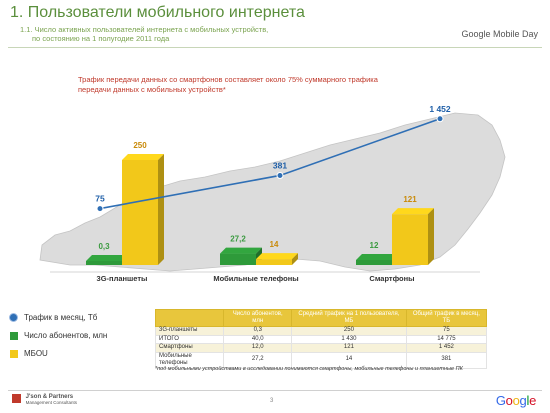  Describe the element at coordinates (374, 245) in the screenshot. I see `bar-label-subscribers: 12` at that location.